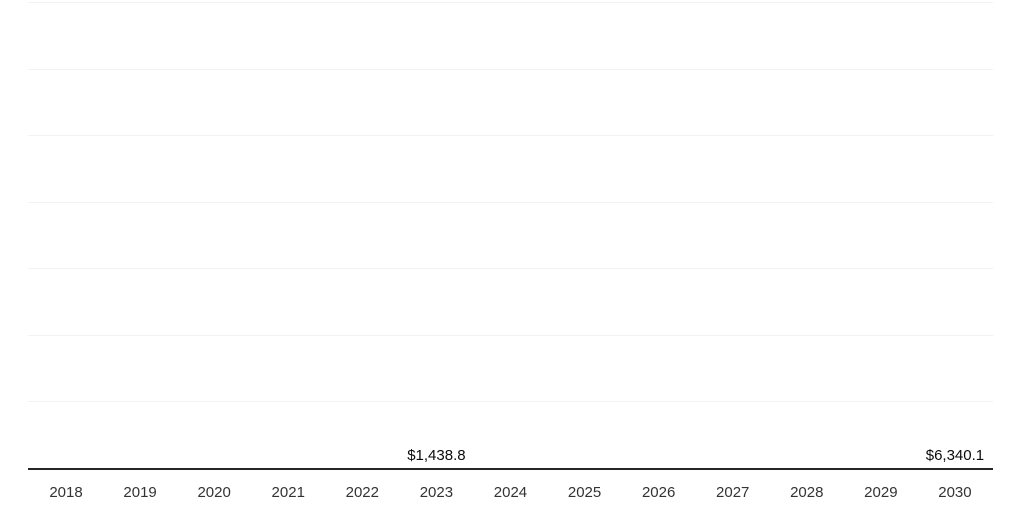 This screenshot has height=512, width=1024. What do you see at coordinates (436, 455) in the screenshot?
I see `data-label-2023: $1,438.8` at bounding box center [436, 455].